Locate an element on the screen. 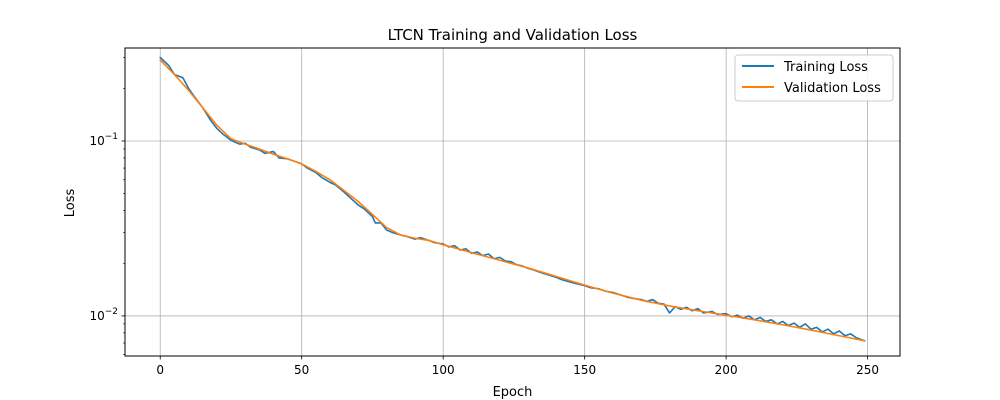 This screenshot has width=1000, height=400. x-tick-label: 250 is located at coordinates (867, 370).